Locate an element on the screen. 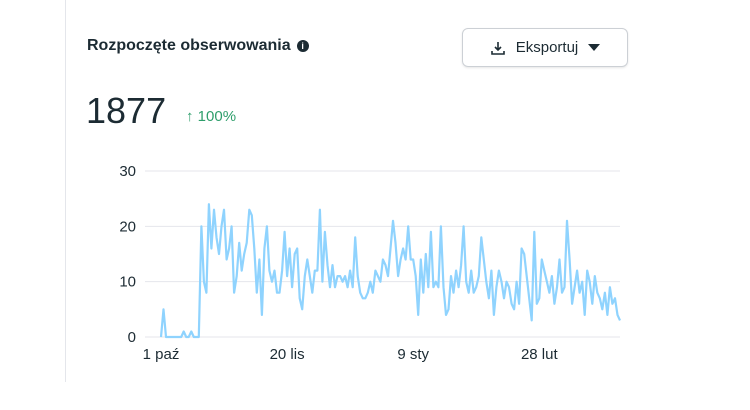  y-tick-label: 10 is located at coordinates (127, 282).